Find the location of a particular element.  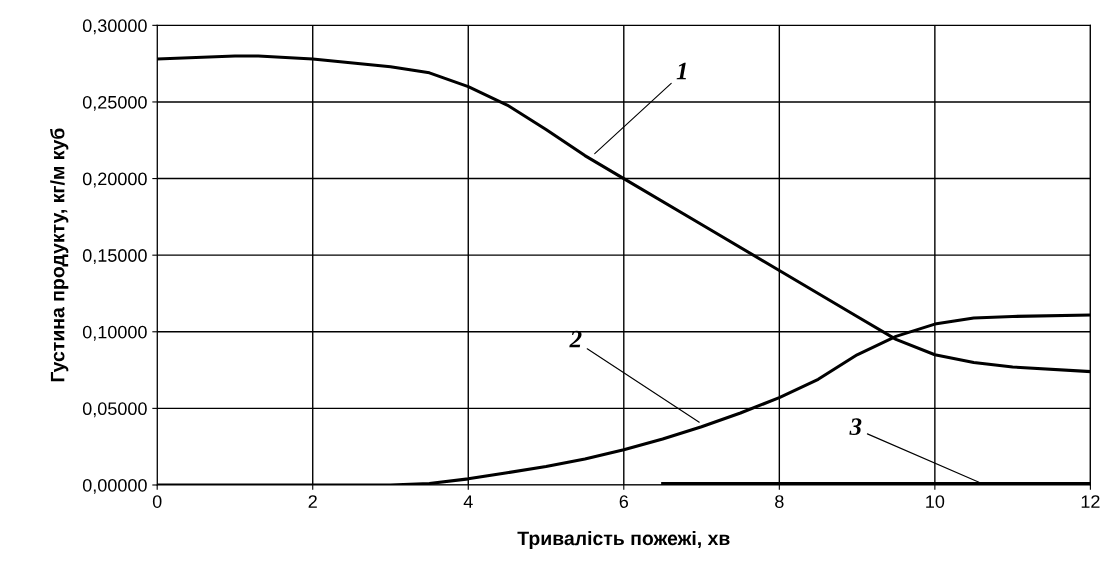

y-tick-label: 0,00000 is located at coordinates (114, 486).